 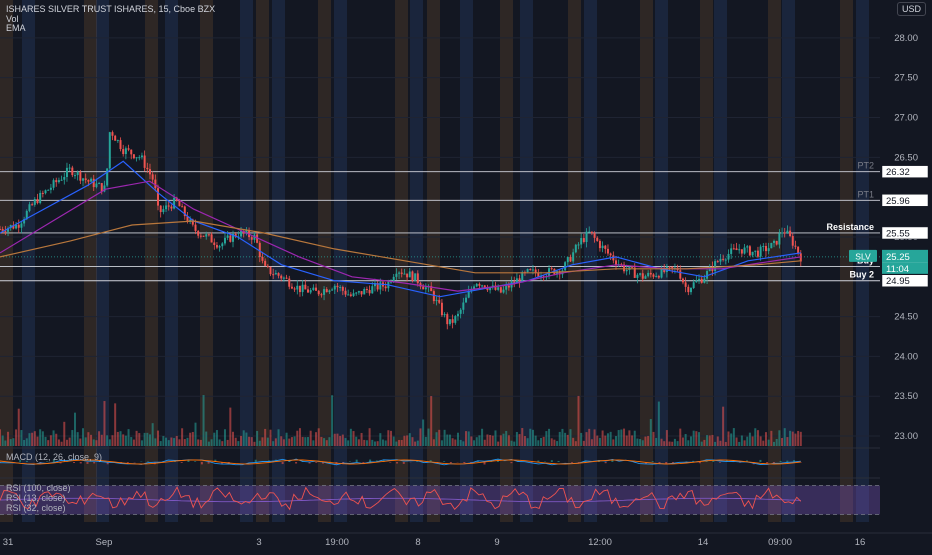 I want to click on price-tick-label: 23.00, so click(x=906, y=436).